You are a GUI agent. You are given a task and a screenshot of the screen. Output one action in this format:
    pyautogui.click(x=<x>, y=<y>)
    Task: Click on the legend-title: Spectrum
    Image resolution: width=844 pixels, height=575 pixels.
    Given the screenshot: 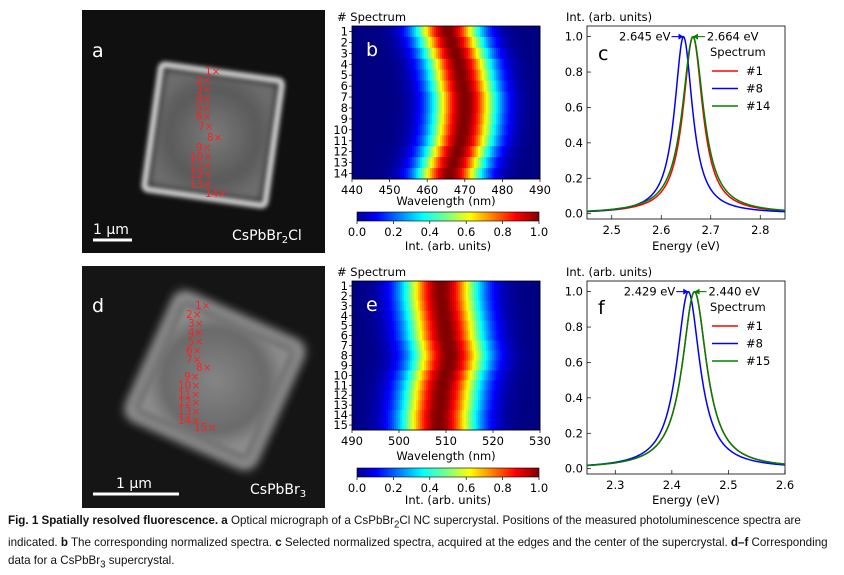 What is the action you would take?
    pyautogui.click(x=738, y=52)
    